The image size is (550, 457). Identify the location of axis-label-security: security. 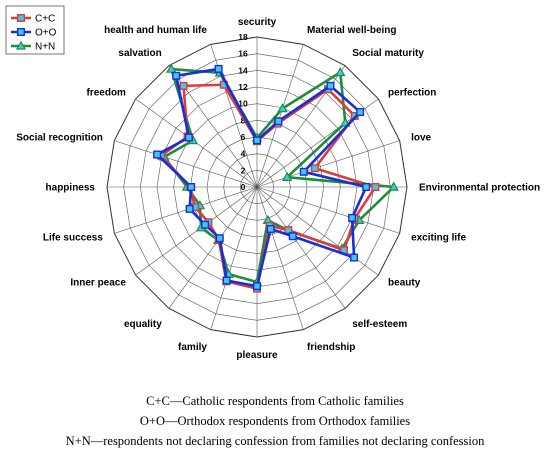
(257, 22).